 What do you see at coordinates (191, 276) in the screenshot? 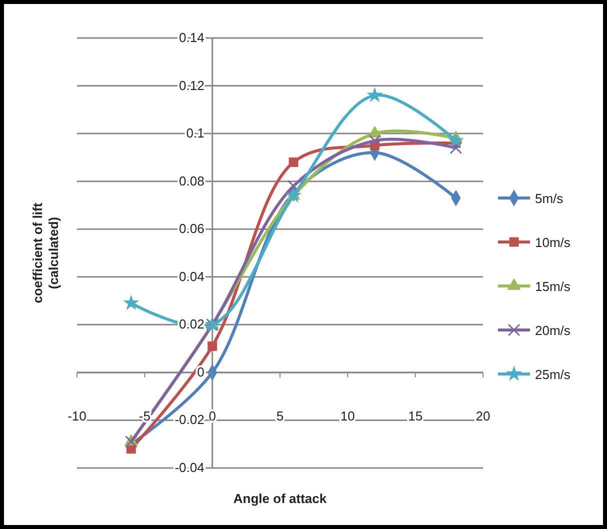
I see `y-tick-label: 0.04` at bounding box center [191, 276].